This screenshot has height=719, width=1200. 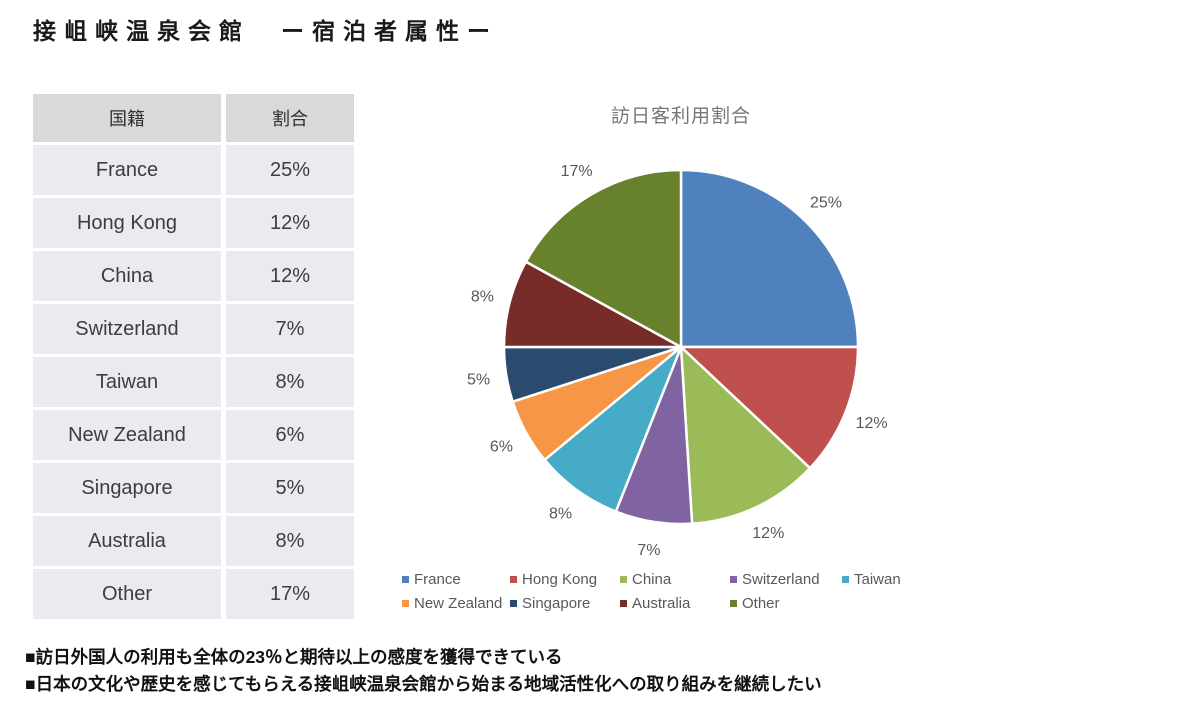 I want to click on pie-data-label-other: 17%, so click(x=577, y=171).